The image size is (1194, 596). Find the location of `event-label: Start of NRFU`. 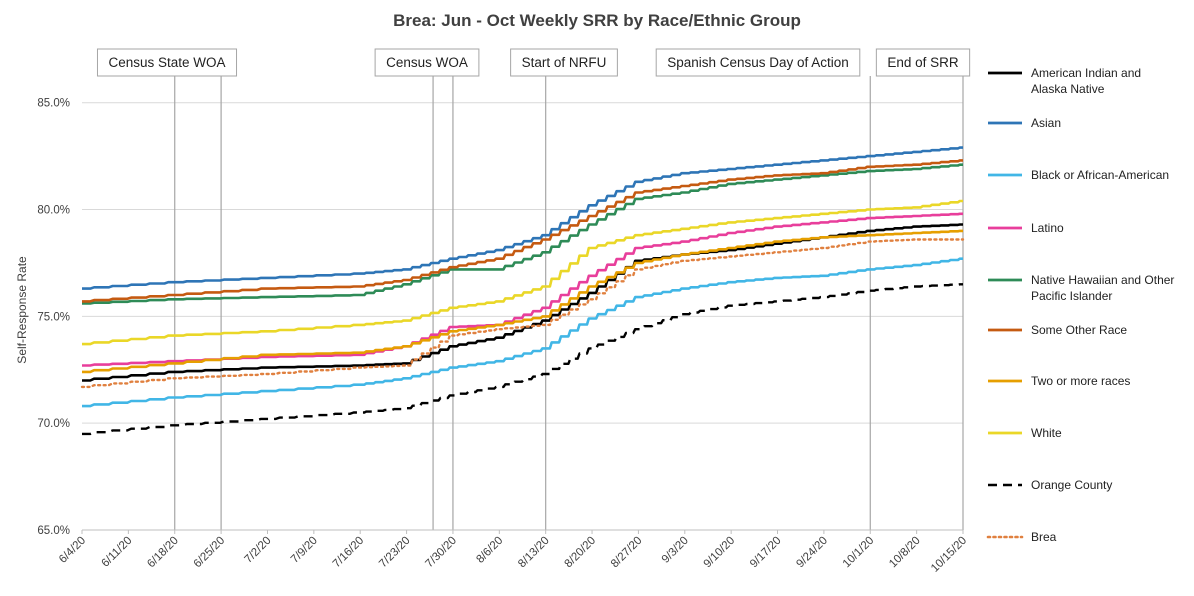

event-label: Start of NRFU is located at coordinates (564, 62).